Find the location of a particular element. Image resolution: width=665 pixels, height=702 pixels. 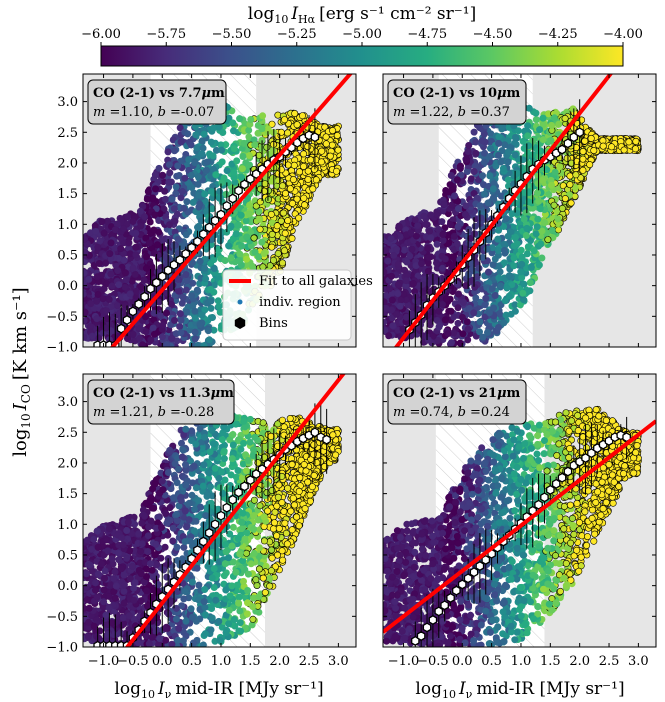

colorbar-tick-label: −5.25 is located at coordinates (297, 34).